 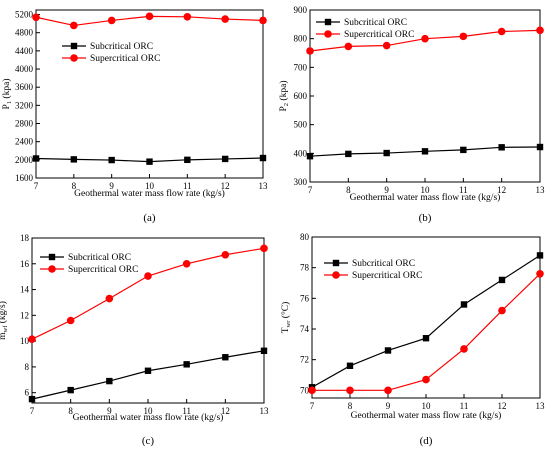 I want to click on y-tick-label: 700, so click(x=301, y=67).